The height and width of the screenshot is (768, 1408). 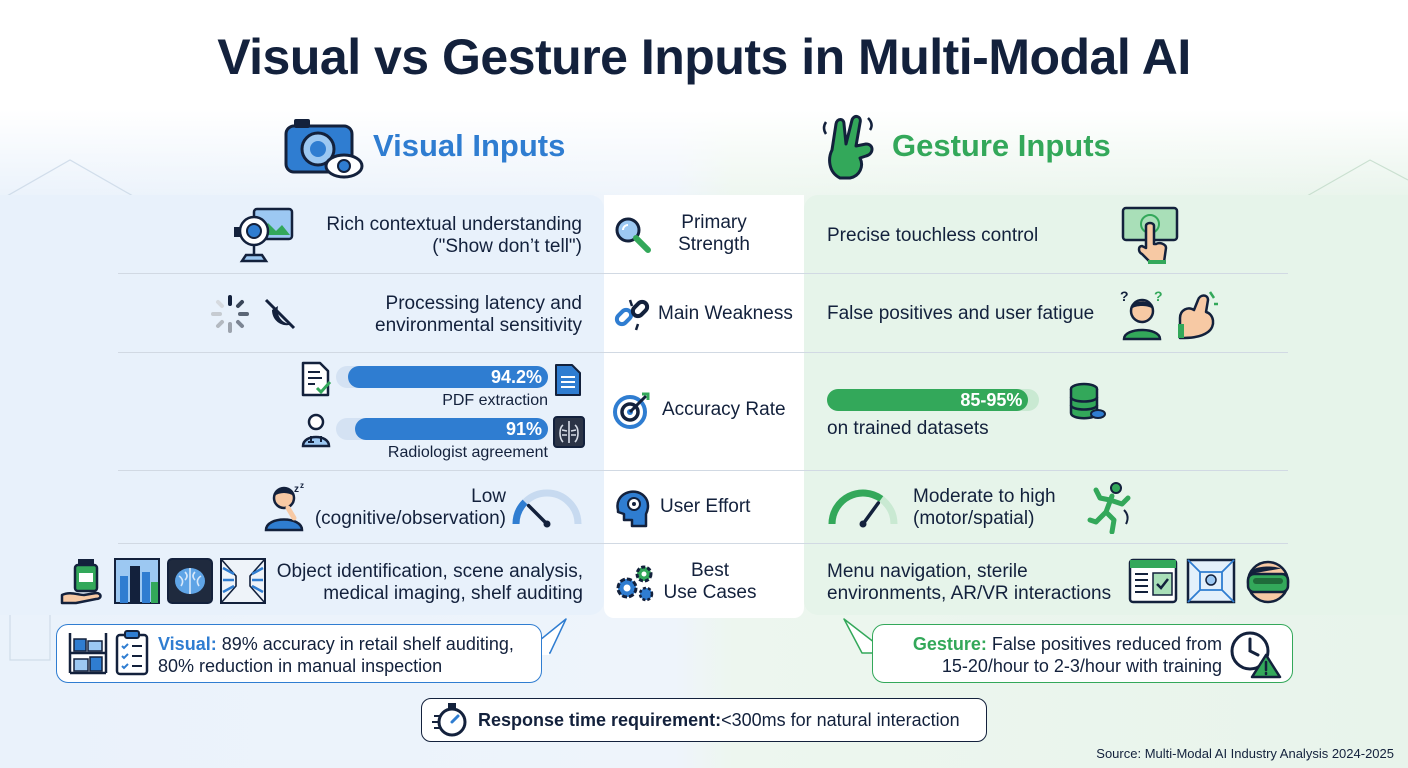 I want to click on visual-effort-line1: Low, so click(x=488, y=496).